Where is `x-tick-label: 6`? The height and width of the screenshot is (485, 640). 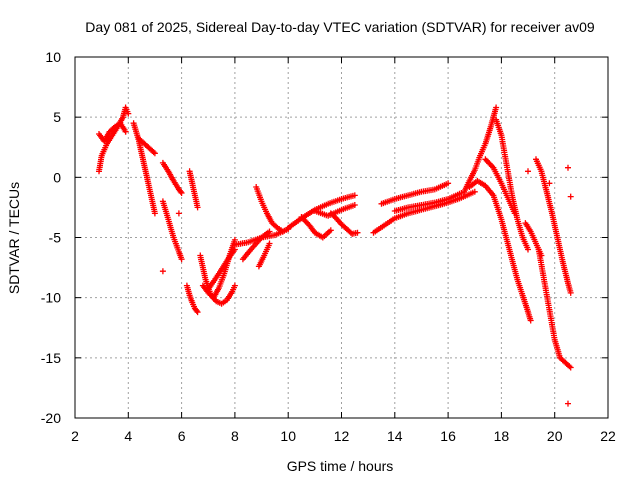
x-tick-label: 6 is located at coordinates (182, 436).